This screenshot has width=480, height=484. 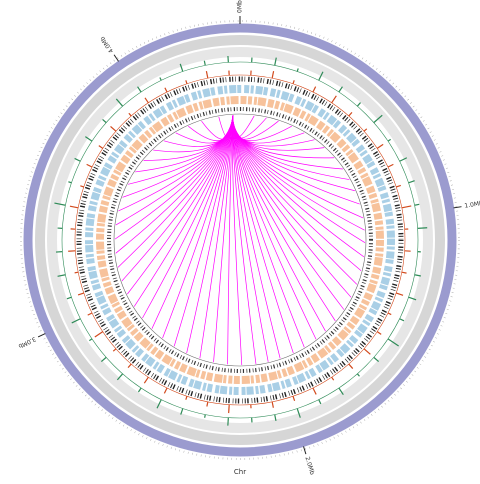 What do you see at coordinates (309, 466) in the screenshot?
I see `tick-label: 2.0Mb` at bounding box center [309, 466].